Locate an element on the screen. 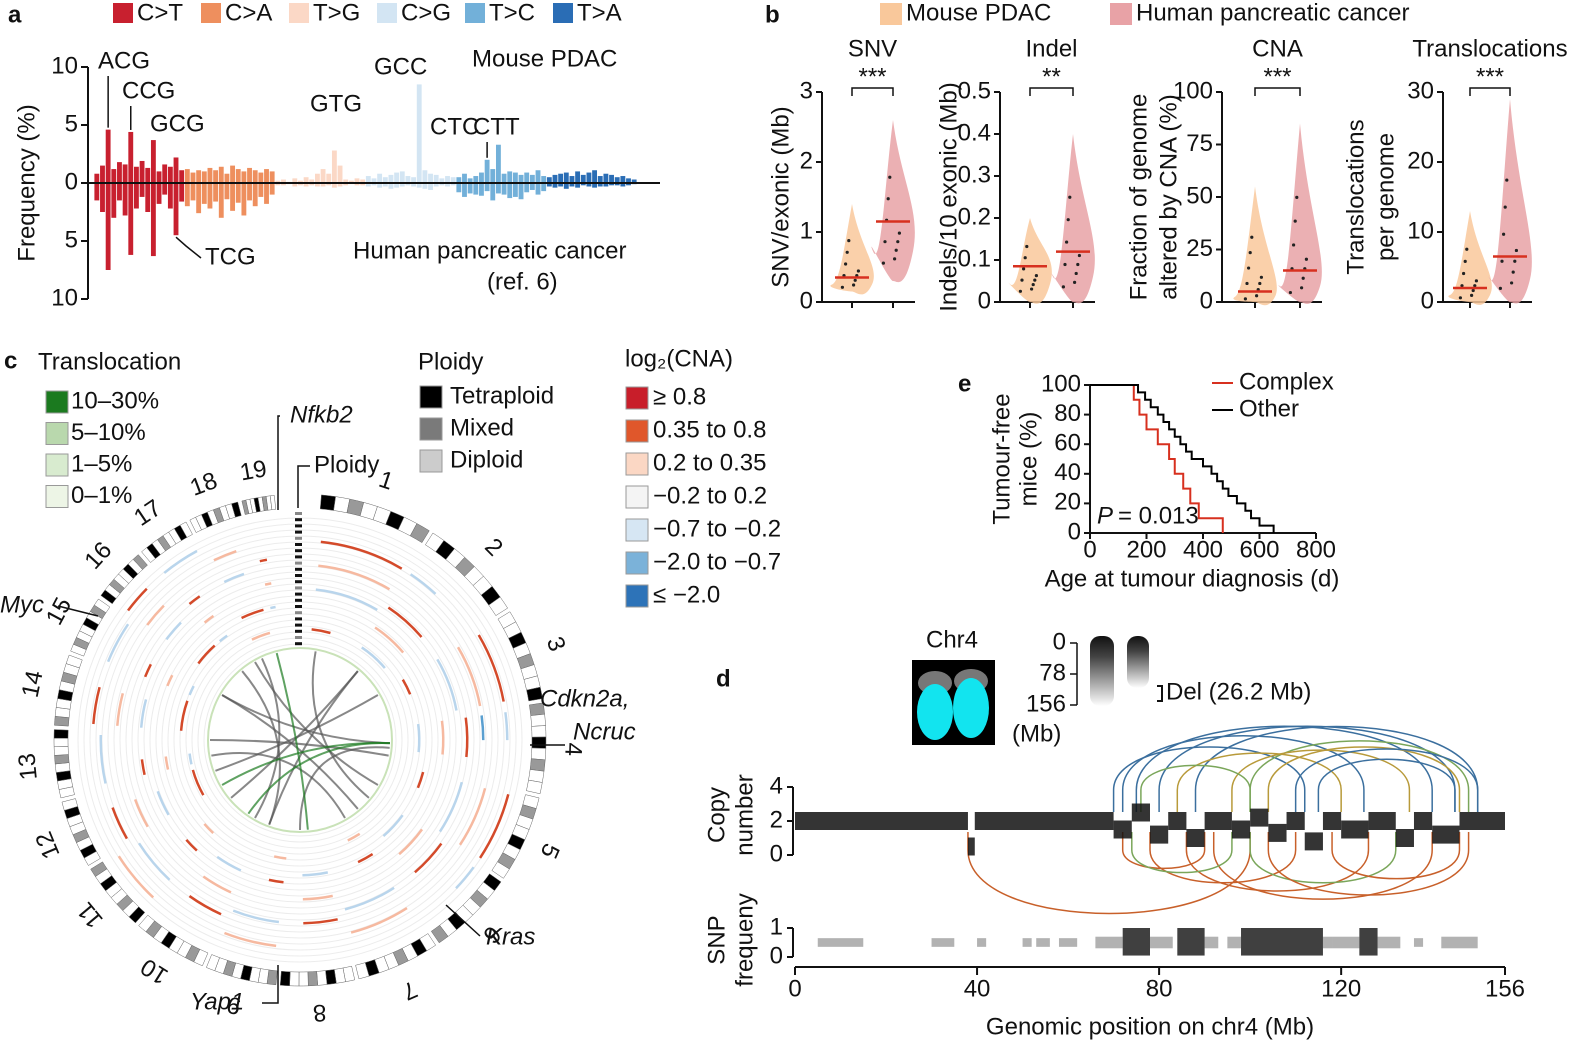 This screenshot has height=1049, width=1575. chord is located at coordinates (344, 788).